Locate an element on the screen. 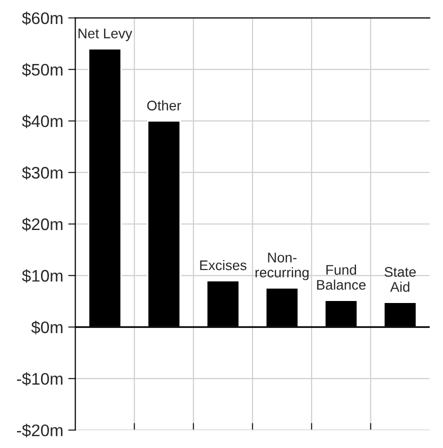 The height and width of the screenshot is (448, 443). x-tick-label: Net Levy is located at coordinates (105, 35).